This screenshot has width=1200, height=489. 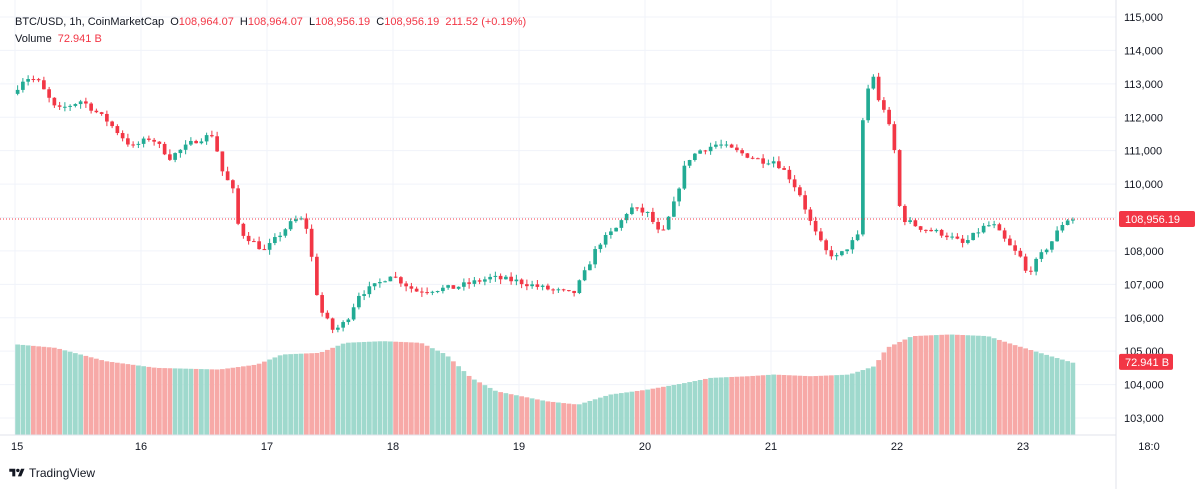 What do you see at coordinates (1157, 218) in the screenshot?
I see `last-price-tag-bg` at bounding box center [1157, 218].